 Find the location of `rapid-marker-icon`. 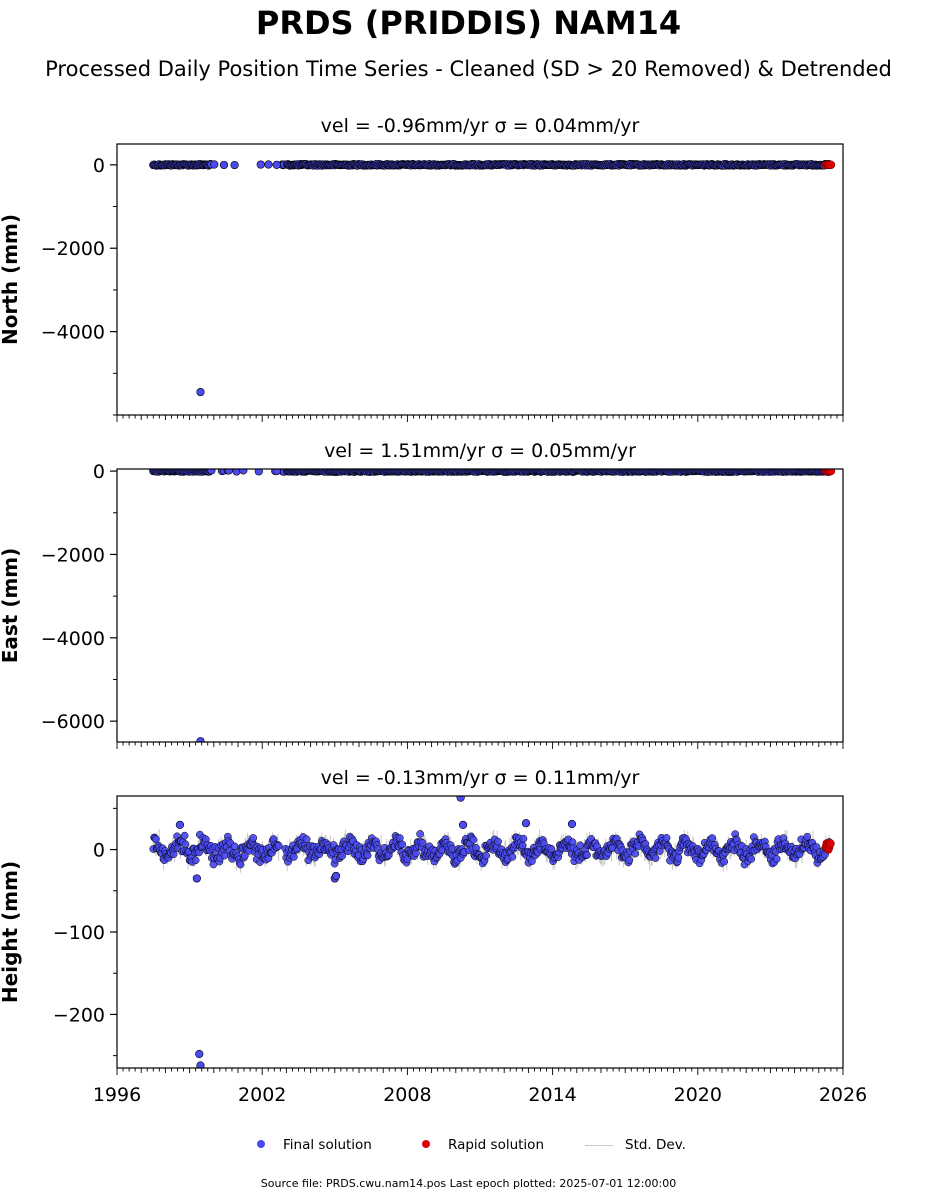

rapid-marker-icon is located at coordinates (426, 1144).